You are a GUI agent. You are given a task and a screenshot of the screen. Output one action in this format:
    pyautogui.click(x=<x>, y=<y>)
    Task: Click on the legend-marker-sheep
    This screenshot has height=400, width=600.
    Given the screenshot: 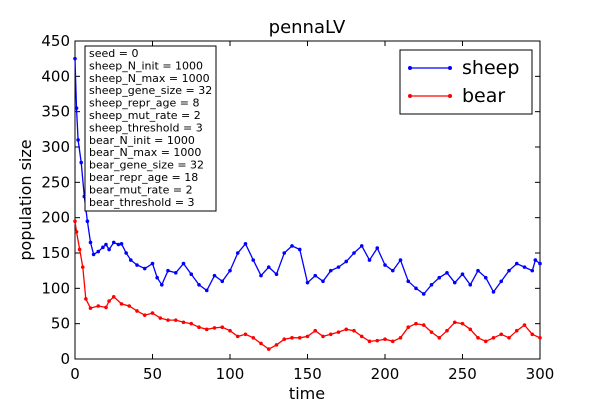 What is the action you would take?
    pyautogui.click(x=450, y=68)
    